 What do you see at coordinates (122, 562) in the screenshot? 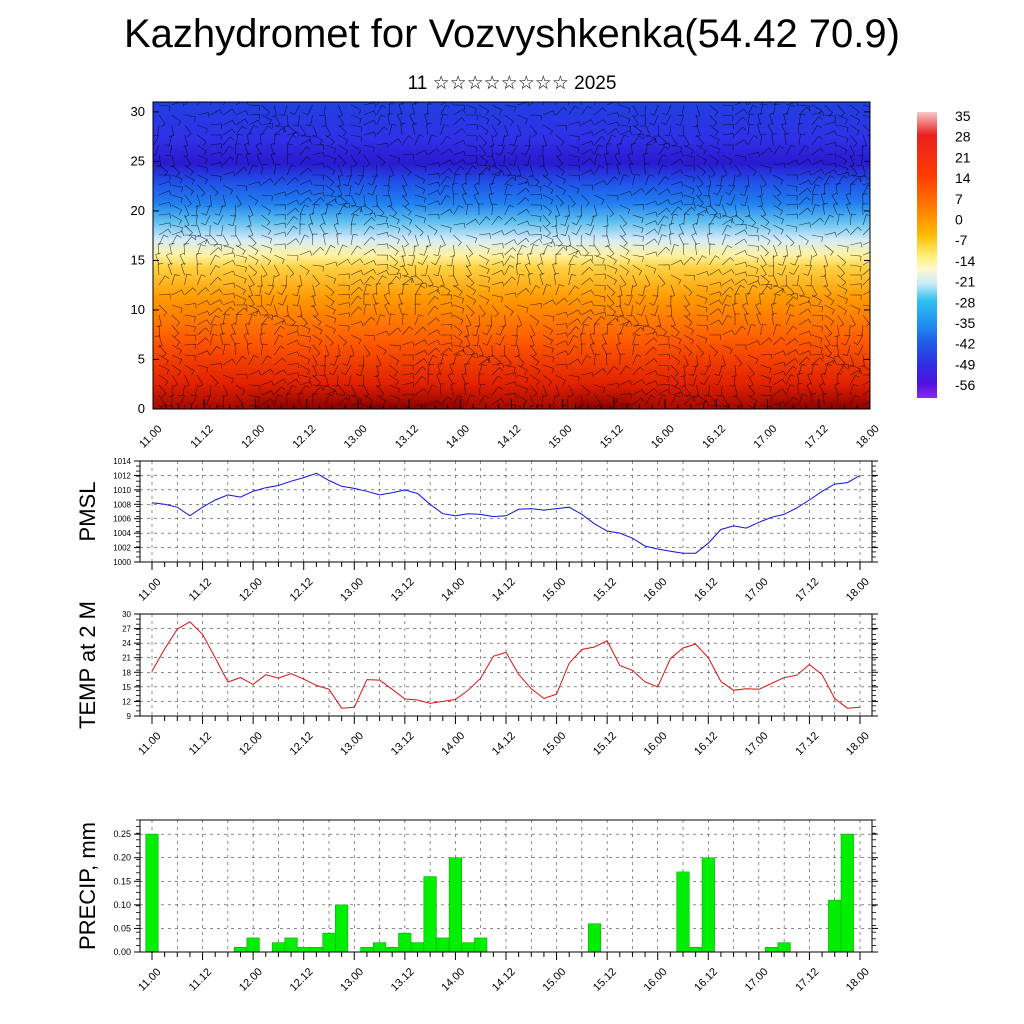
I see `y-tick-label: 1000` at bounding box center [122, 562].